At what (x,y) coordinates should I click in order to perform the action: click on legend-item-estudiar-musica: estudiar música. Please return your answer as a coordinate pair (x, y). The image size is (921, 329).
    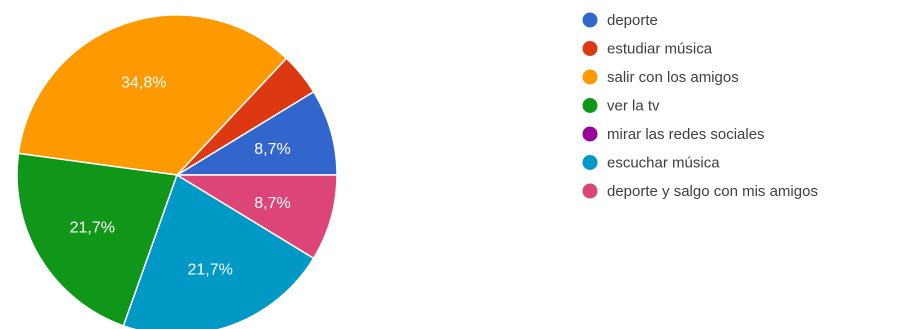
    Looking at the image, I should click on (647, 49).